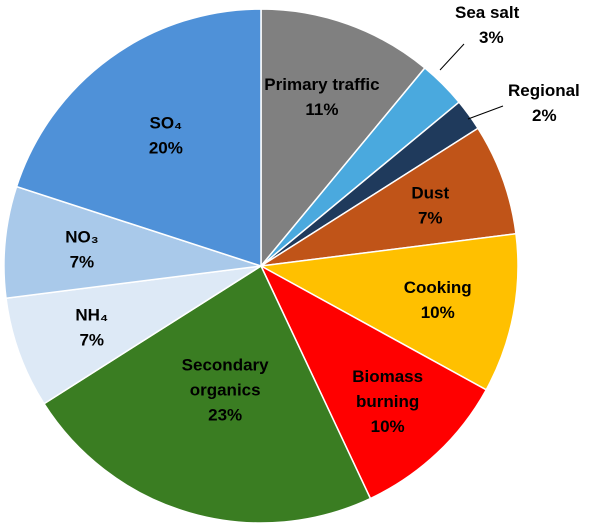 This screenshot has width=592, height=528. What do you see at coordinates (388, 311) in the screenshot?
I see `pie-slice-cooking` at bounding box center [388, 311].